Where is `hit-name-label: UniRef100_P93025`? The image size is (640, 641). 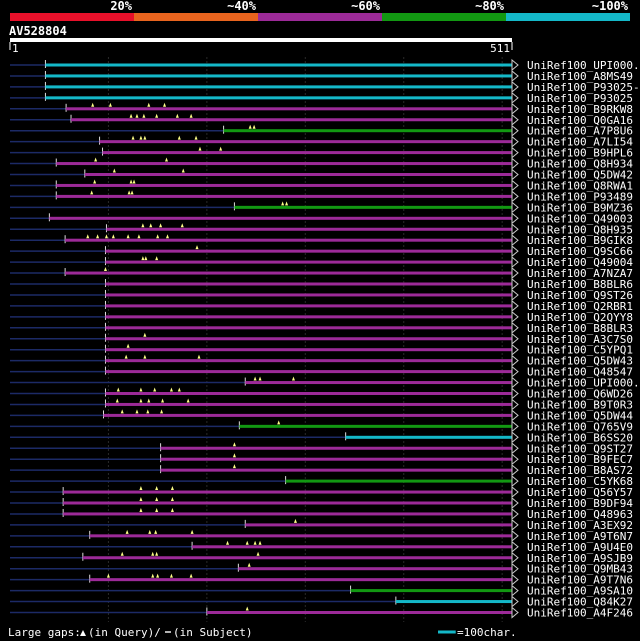 hit-name-label: UniRef100_P93025 is located at coordinates (580, 98).